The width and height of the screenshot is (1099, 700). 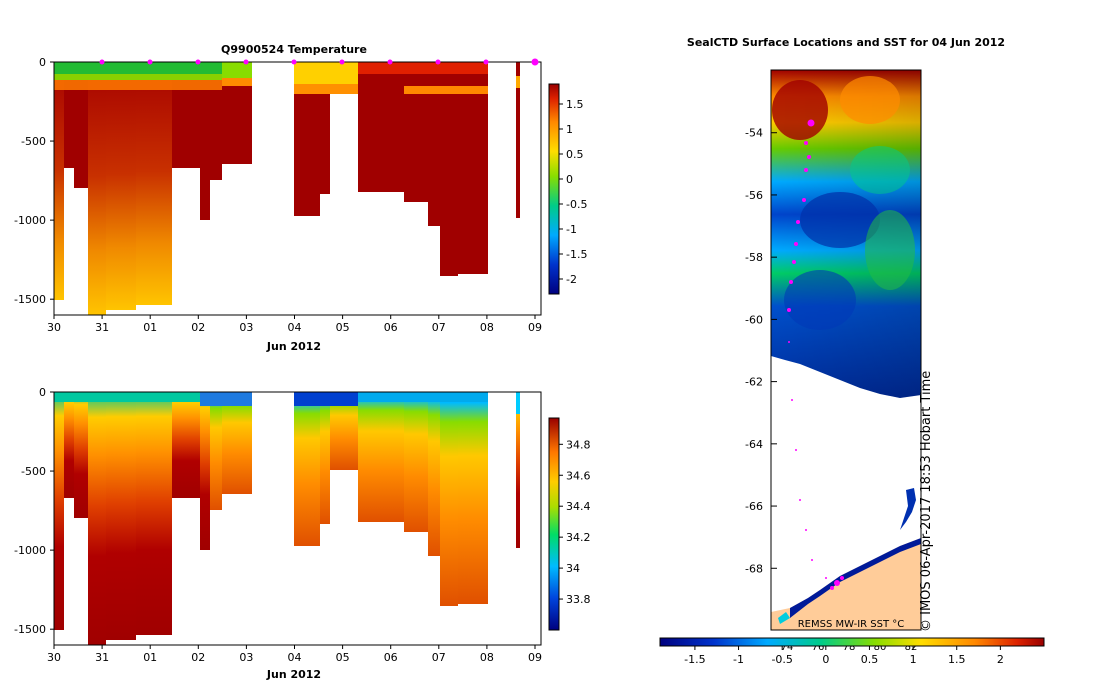 I want to click on sst-map-latitude-axis: -54 -56 -58 -60 -62 -64 -66 -68, so click(x=761, y=351).